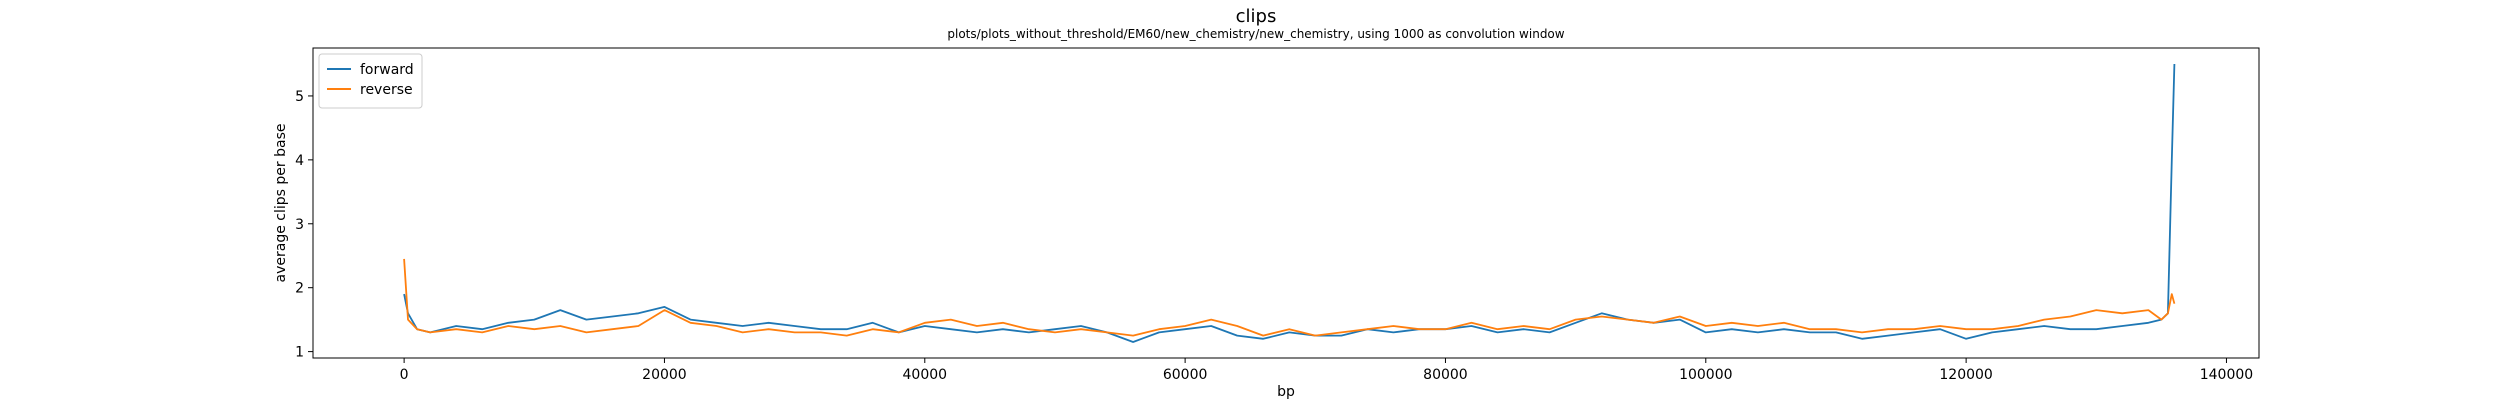  Describe the element at coordinates (299, 289) in the screenshot. I see `y-tick-label: 2` at that location.